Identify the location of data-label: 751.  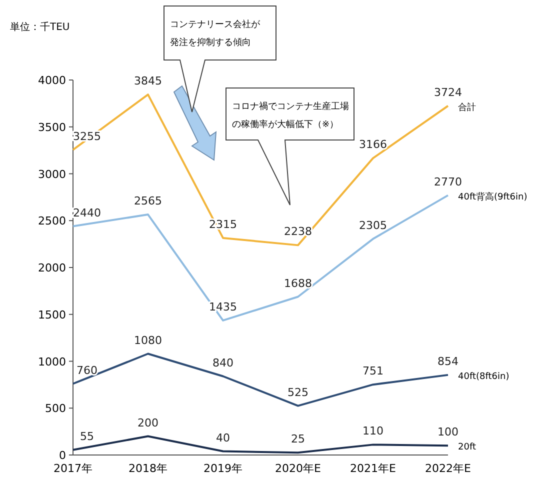
(373, 371).